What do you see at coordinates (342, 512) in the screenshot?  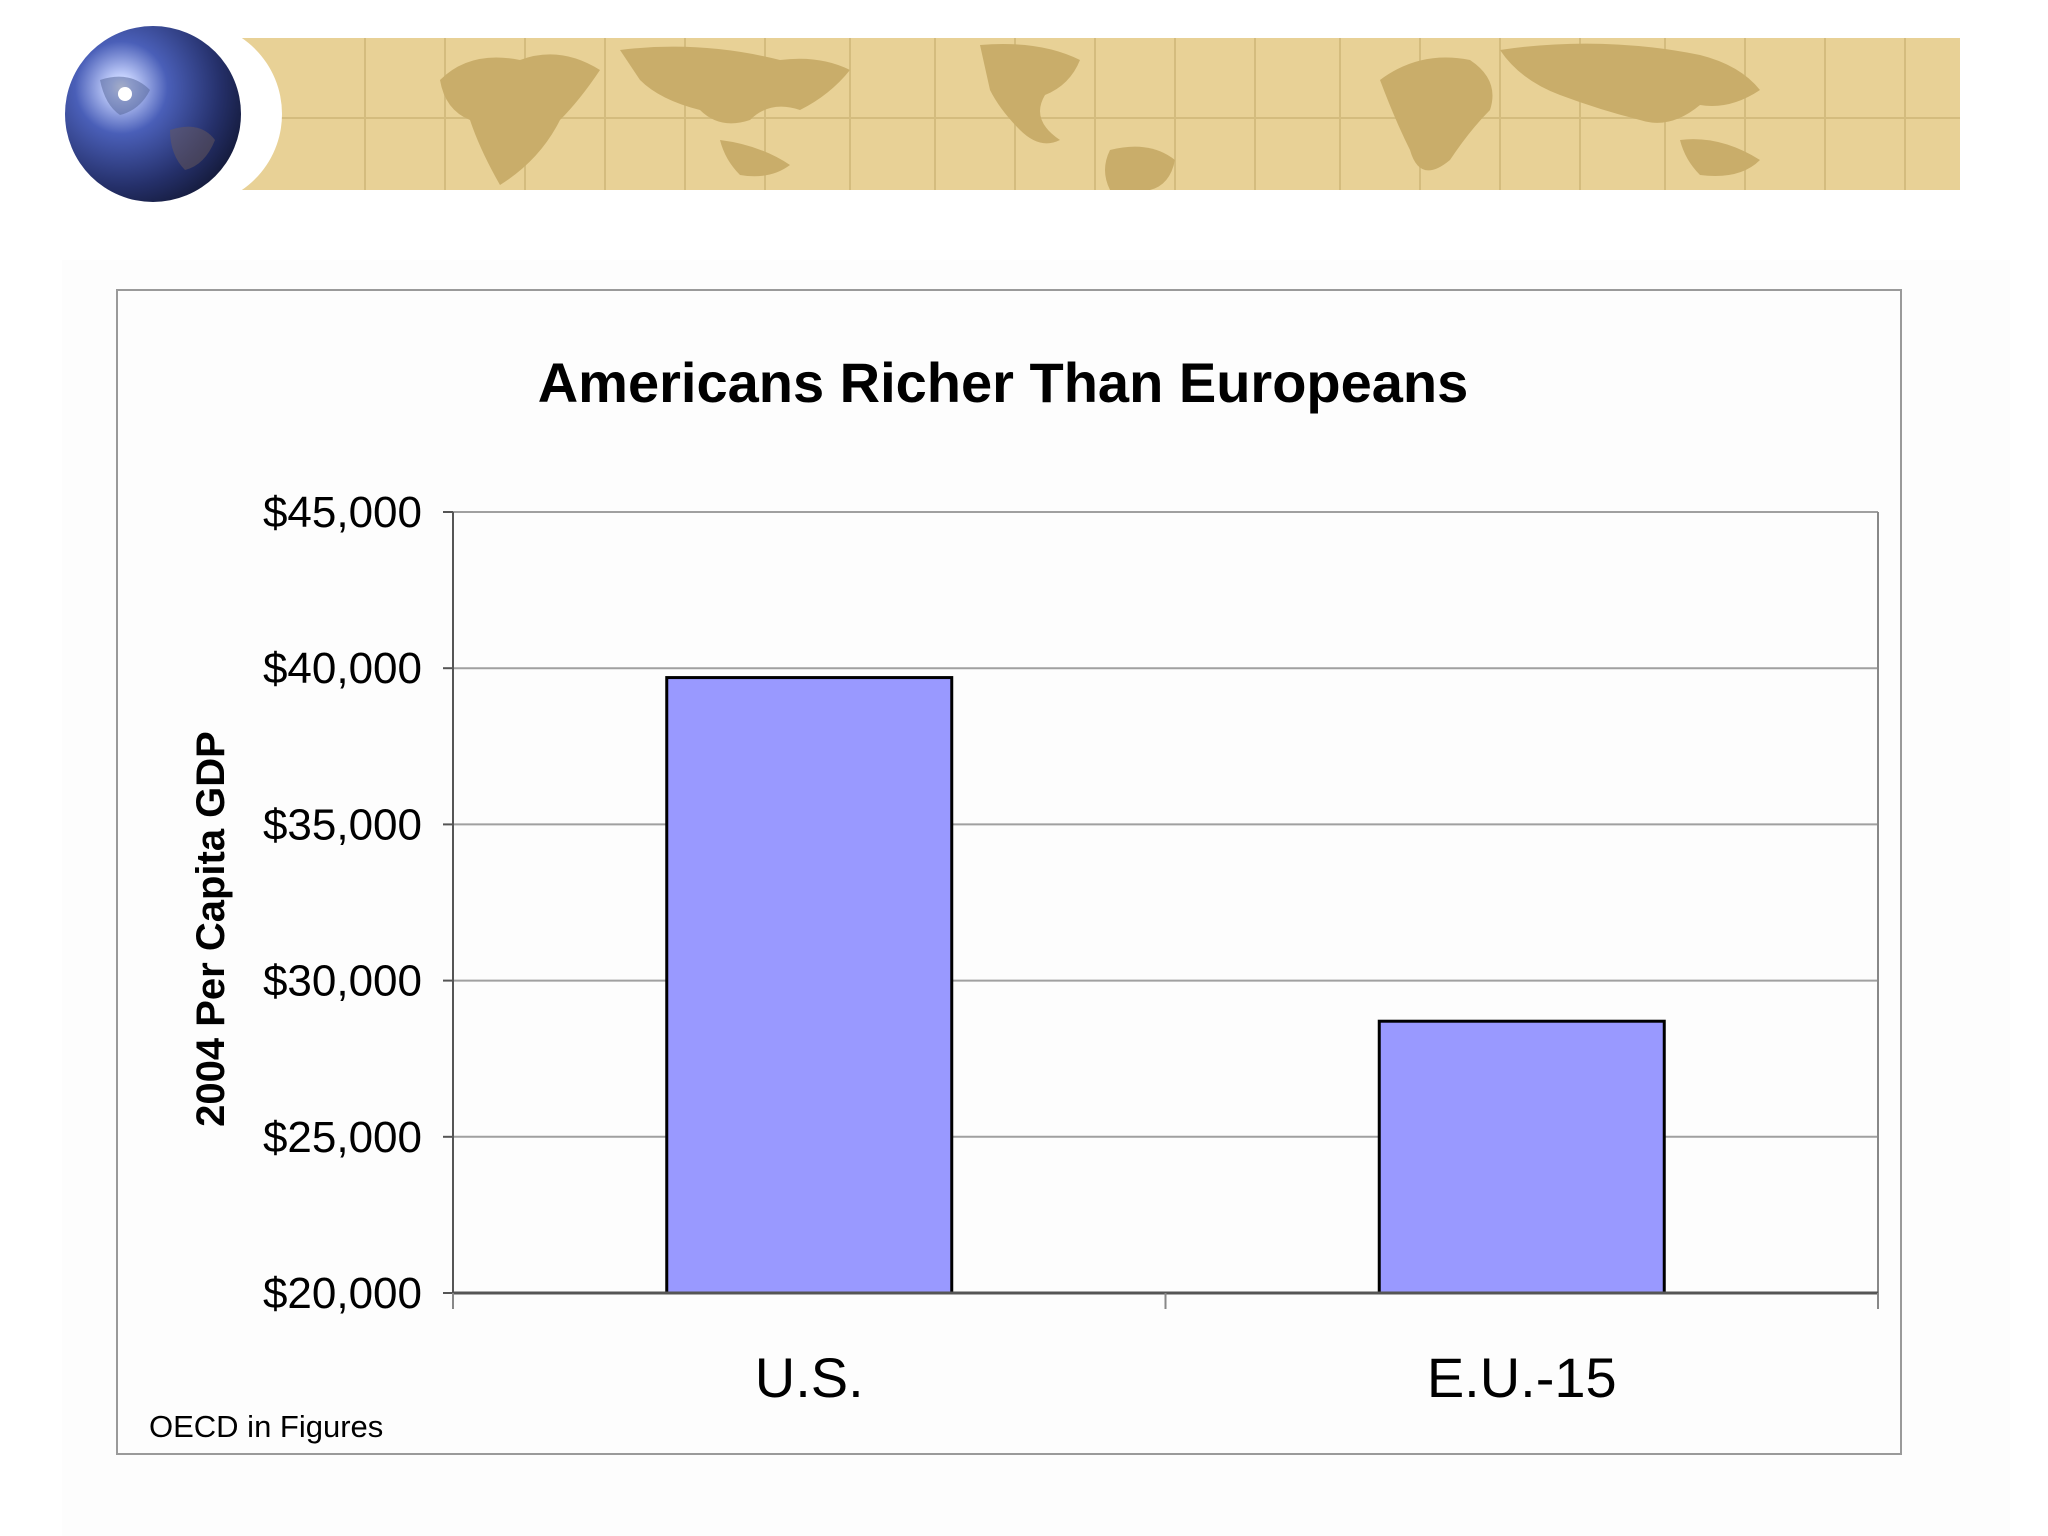 I see `y-tick-label: $45,000` at bounding box center [342, 512].